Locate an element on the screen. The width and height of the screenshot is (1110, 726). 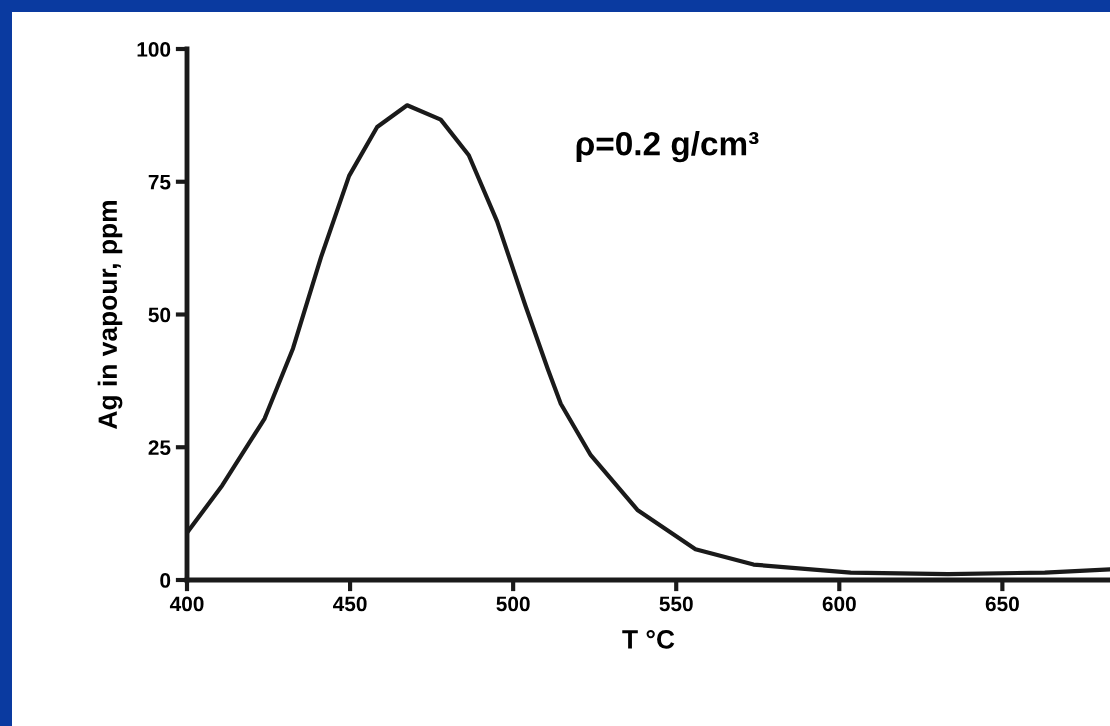
x-tick-label: 450 is located at coordinates (350, 604).